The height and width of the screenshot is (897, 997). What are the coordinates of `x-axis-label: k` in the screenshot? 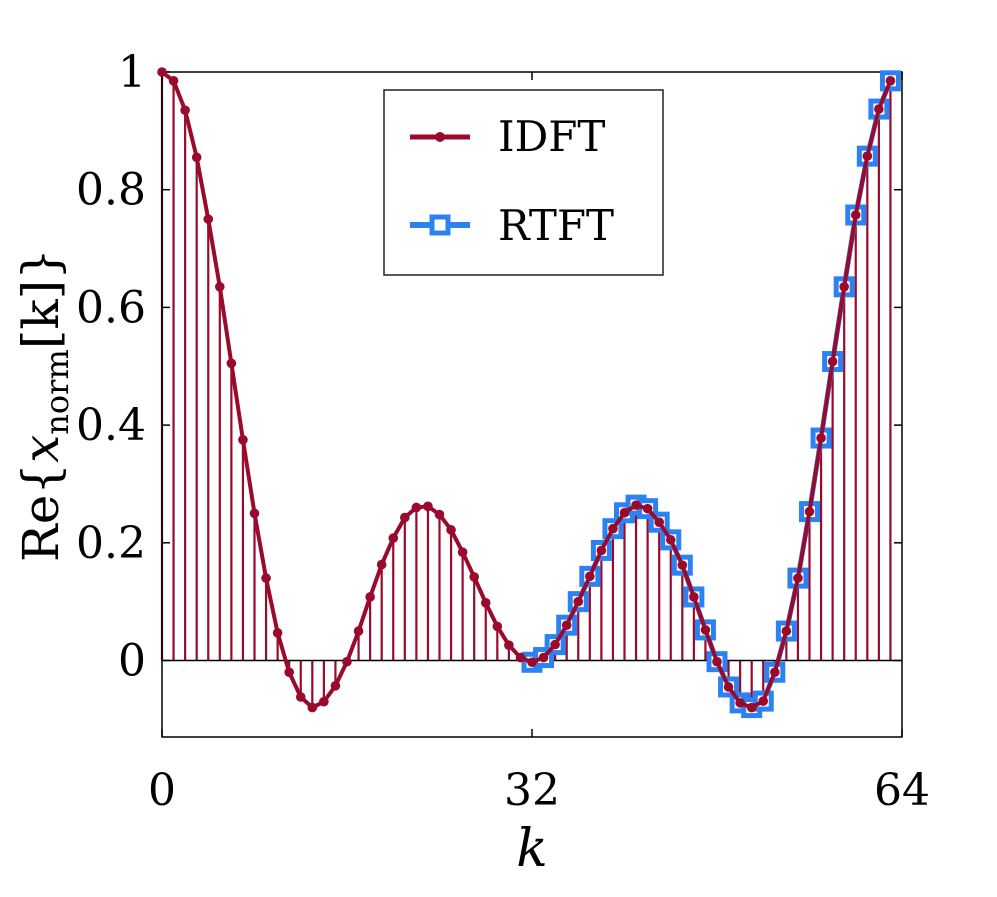 It's located at (532, 849).